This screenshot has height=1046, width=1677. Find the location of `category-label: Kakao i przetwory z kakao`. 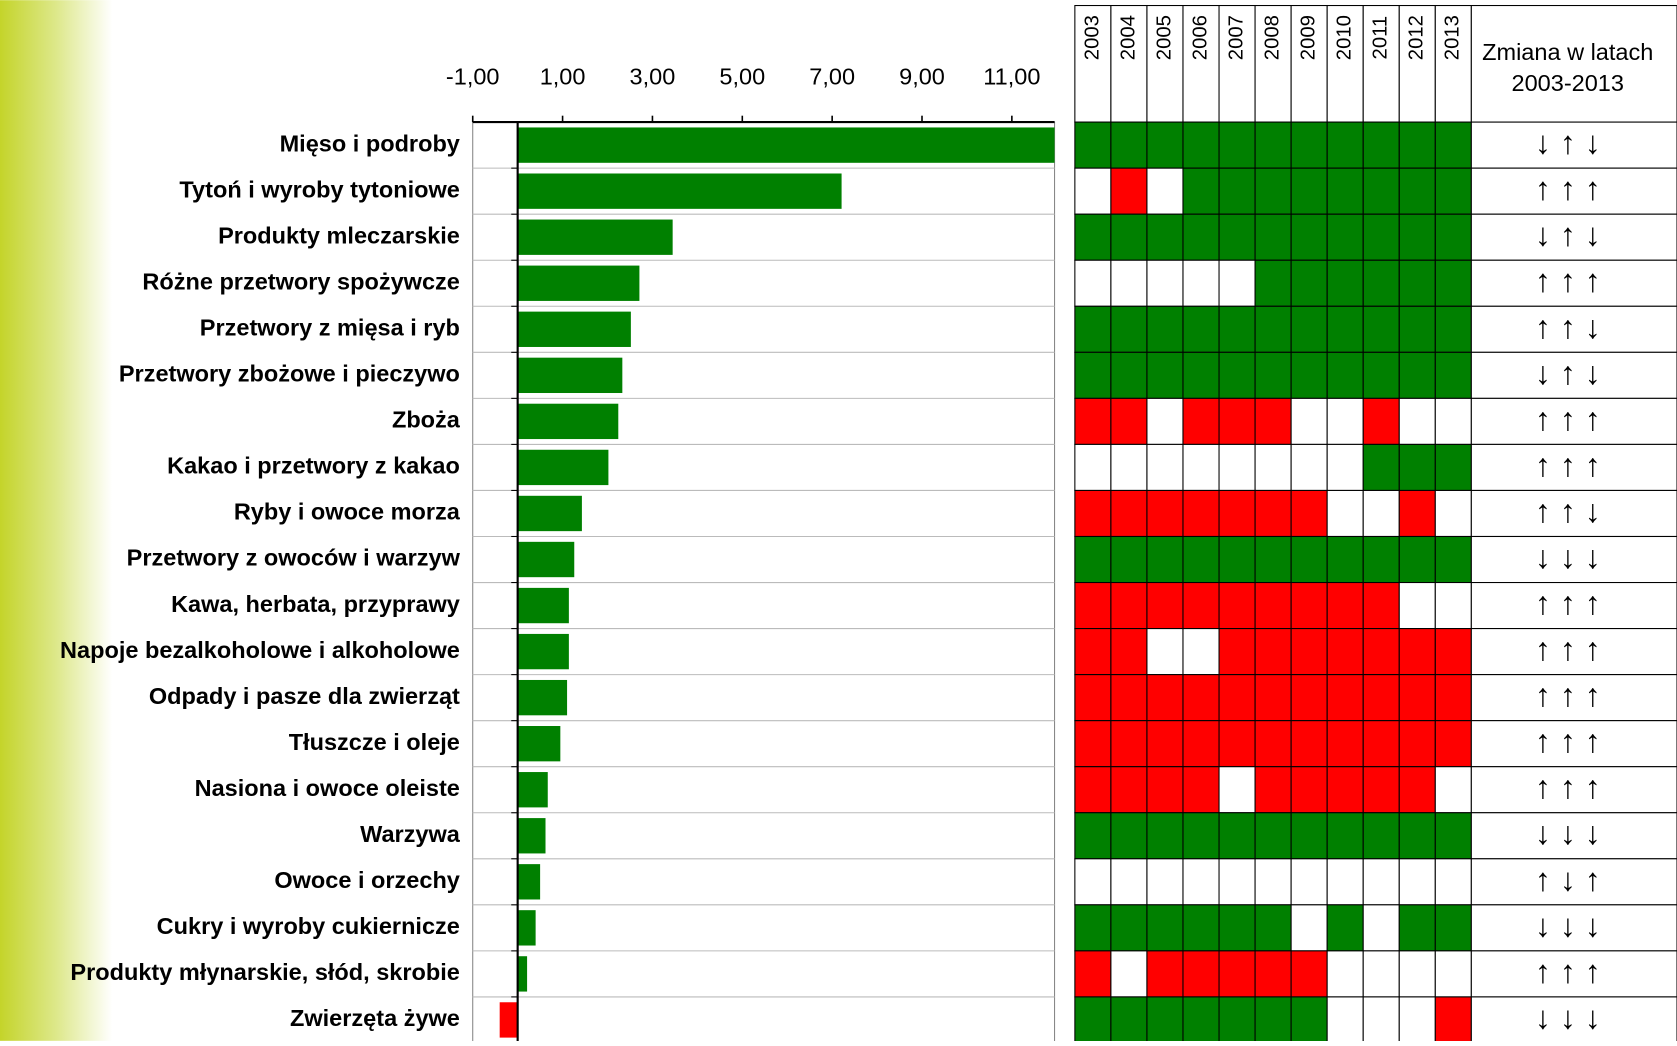

category-label: Kakao i przetwory z kakao is located at coordinates (313, 466).